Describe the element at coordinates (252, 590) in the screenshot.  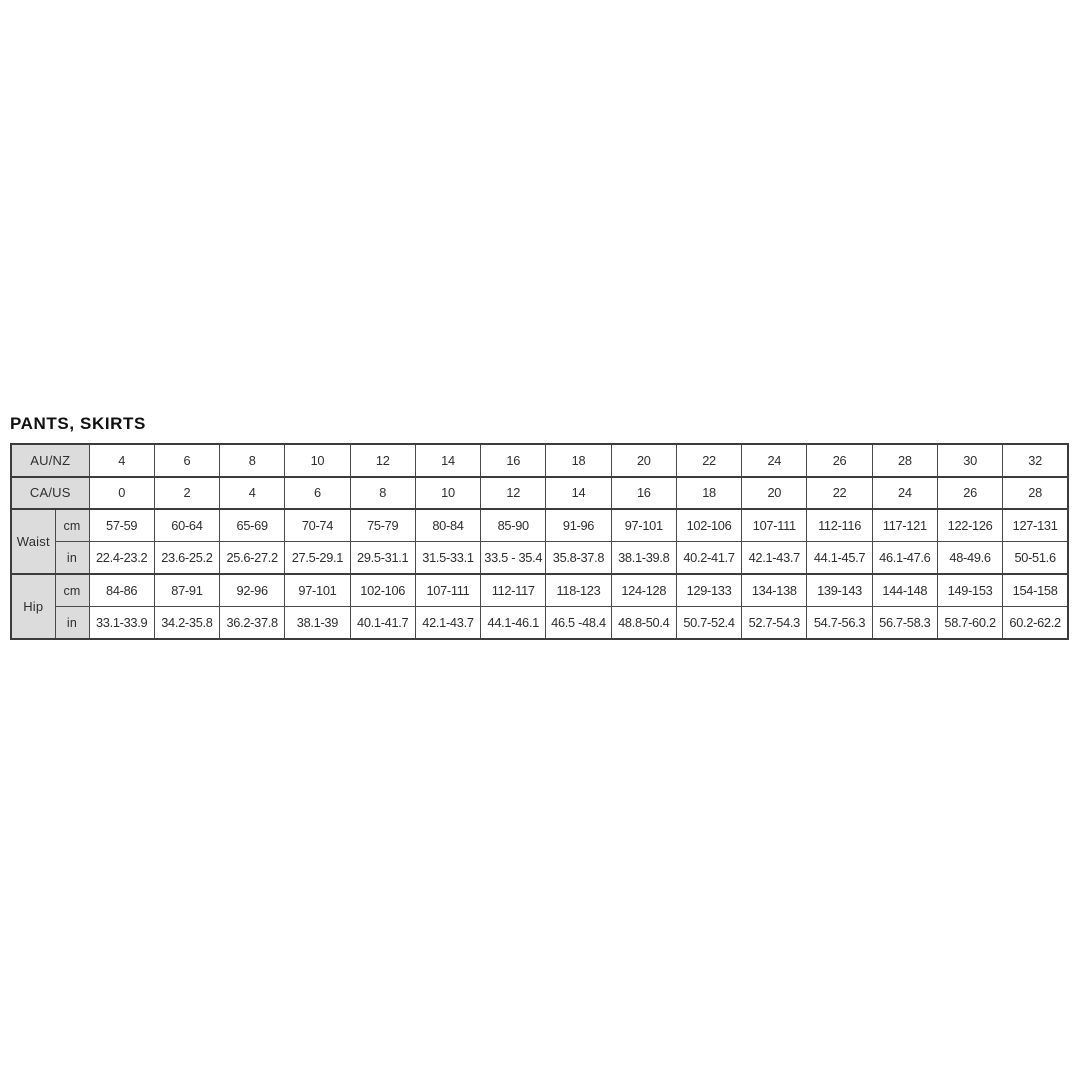
I see `measurement-value-cell: 92-96` at that location.